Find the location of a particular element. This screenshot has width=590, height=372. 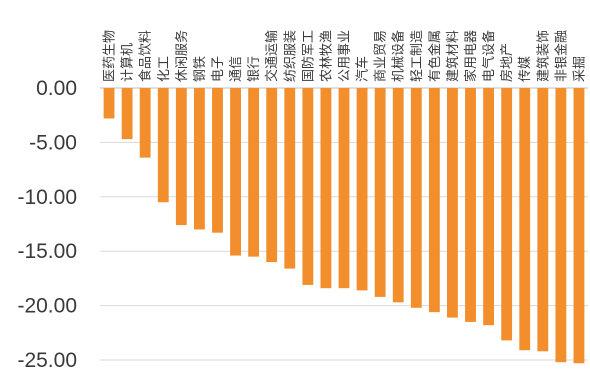

category-label: 钢铁 is located at coordinates (200, 69).